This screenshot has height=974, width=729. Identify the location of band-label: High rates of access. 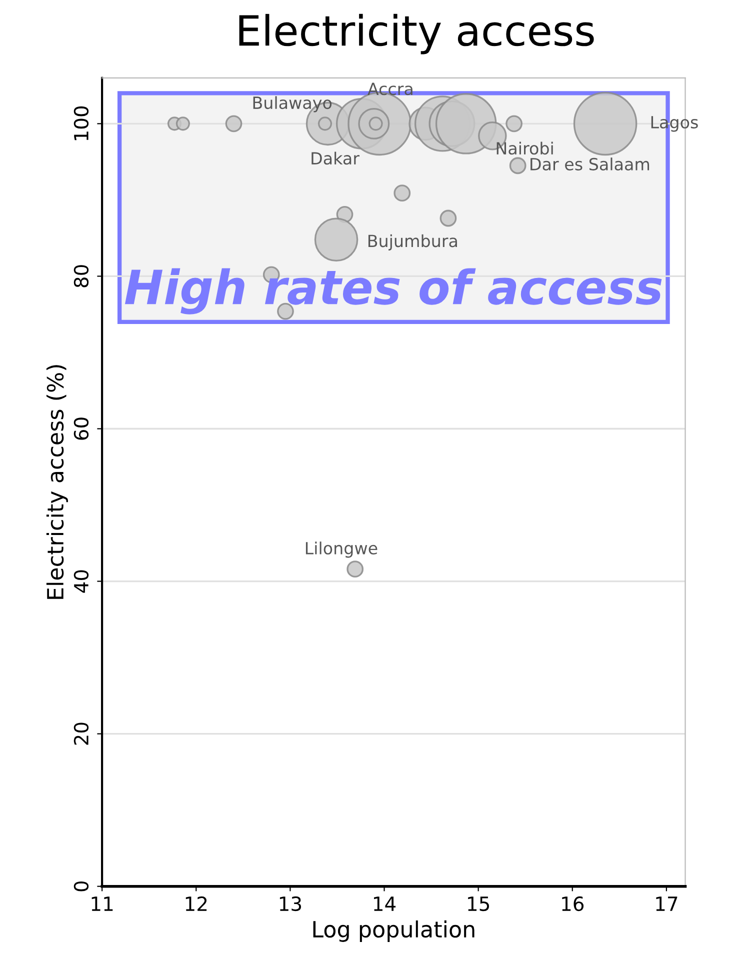
(393, 291).